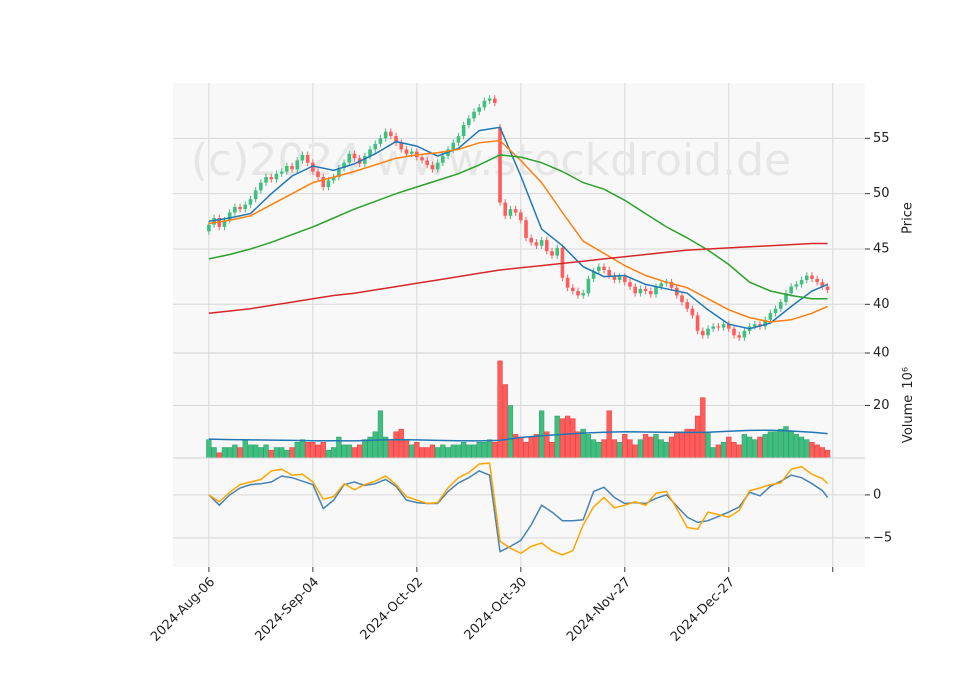 This screenshot has width=960, height=690. What do you see at coordinates (599, 610) in the screenshot?
I see `x-tick-label: 2024-Nov-27` at bounding box center [599, 610].